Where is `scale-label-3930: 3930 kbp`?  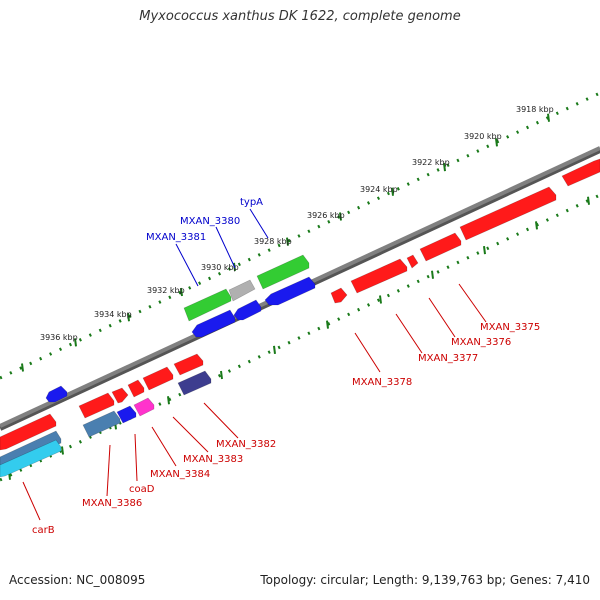 scale-label-3930: 3930 kbp is located at coordinates (220, 267).